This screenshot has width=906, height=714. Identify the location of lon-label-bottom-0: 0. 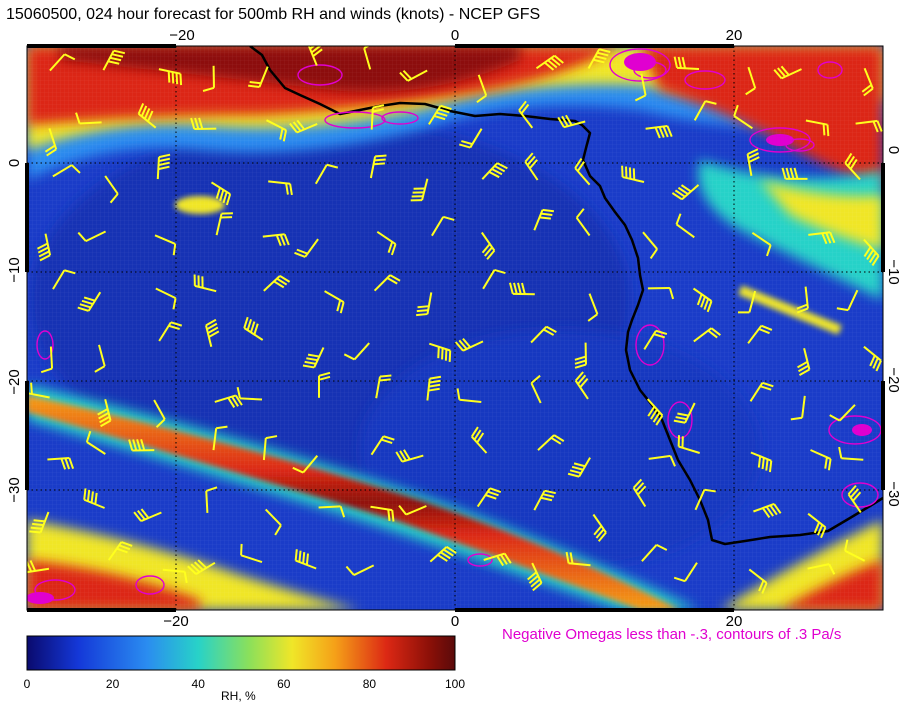
(455, 621).